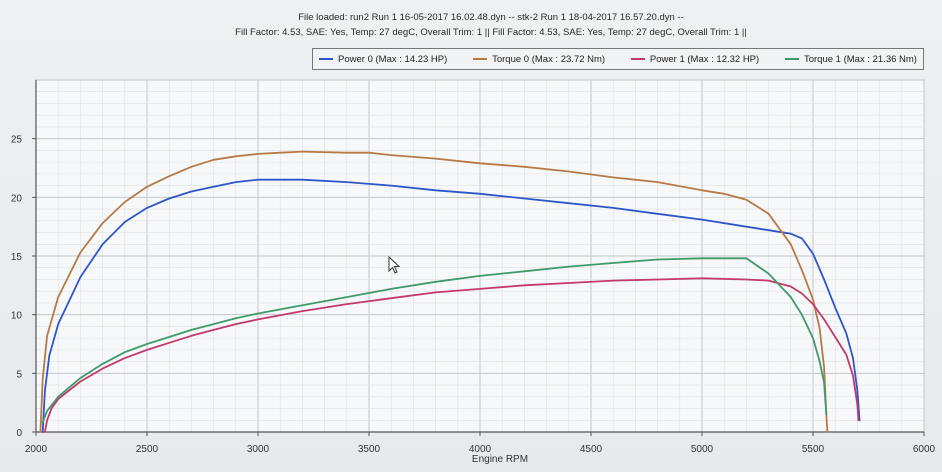  What do you see at coordinates (791, 59) in the screenshot?
I see `legend-swatch-torque1` at bounding box center [791, 59].